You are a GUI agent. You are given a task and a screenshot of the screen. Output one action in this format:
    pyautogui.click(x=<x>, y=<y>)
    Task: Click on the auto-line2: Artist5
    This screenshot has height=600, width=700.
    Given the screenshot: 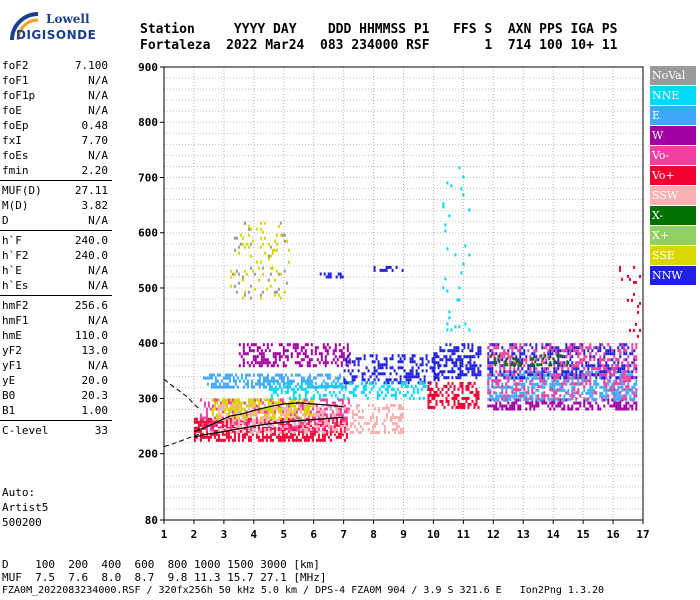 What is the action you would take?
    pyautogui.click(x=25, y=507)
    